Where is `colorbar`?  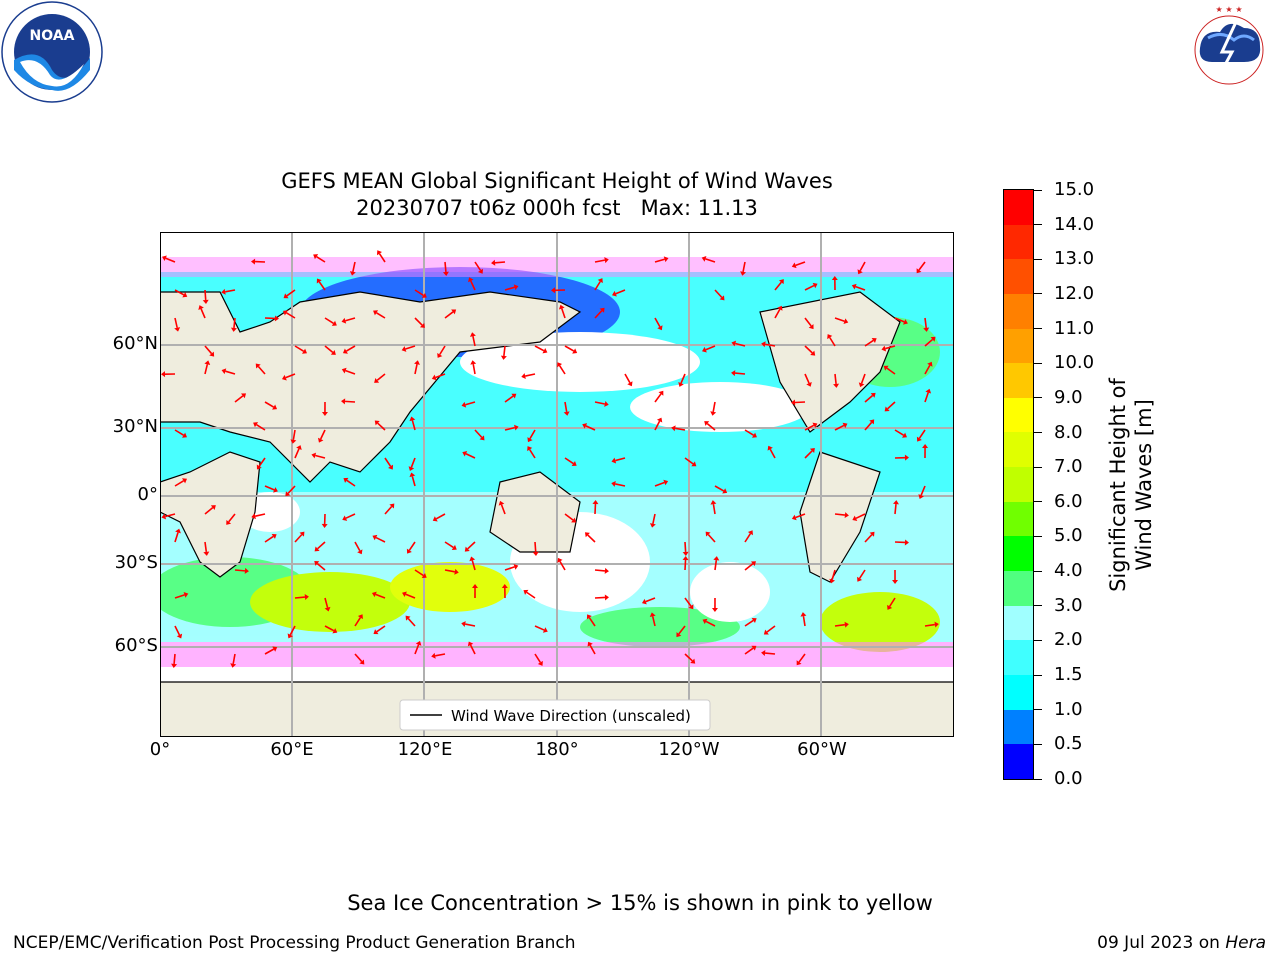 colorbar is located at coordinates (1018, 484).